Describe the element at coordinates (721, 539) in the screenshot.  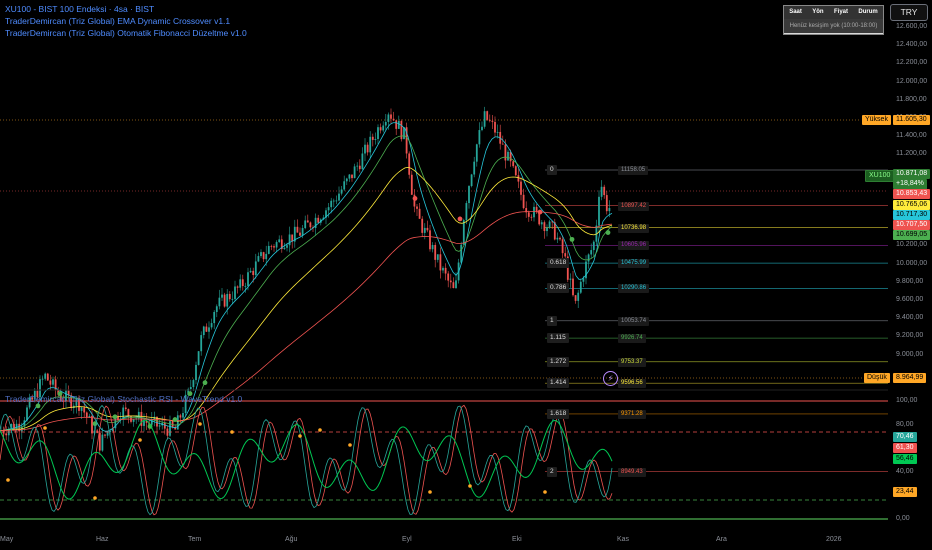
I see `month-label: Ara` at that location.